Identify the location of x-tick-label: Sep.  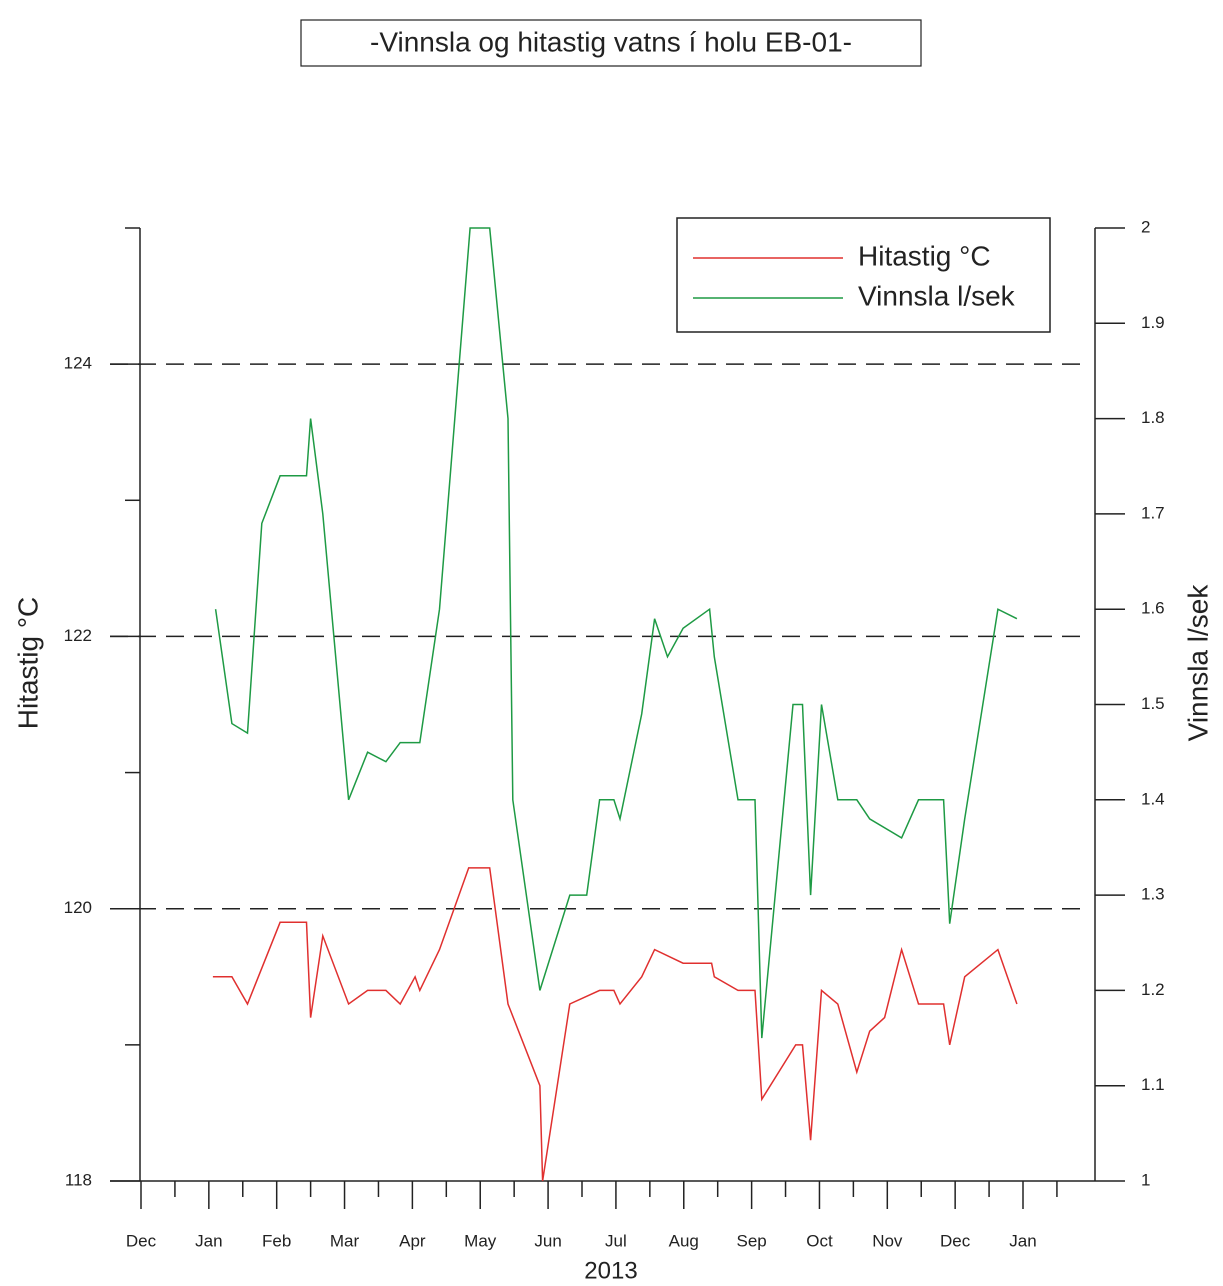
(751, 1240).